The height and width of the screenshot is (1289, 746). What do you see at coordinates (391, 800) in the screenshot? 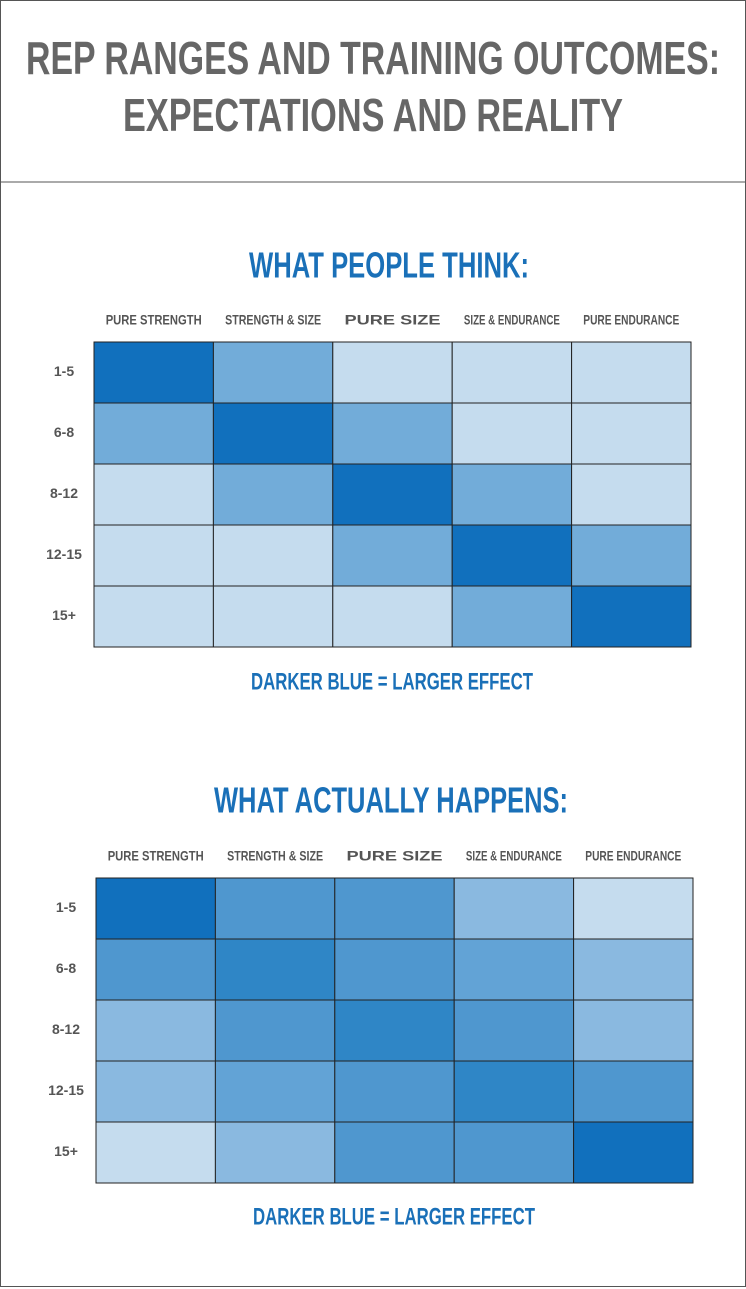
I see `chart-title: WHAT ACTUALLY HAPPENS:` at bounding box center [391, 800].